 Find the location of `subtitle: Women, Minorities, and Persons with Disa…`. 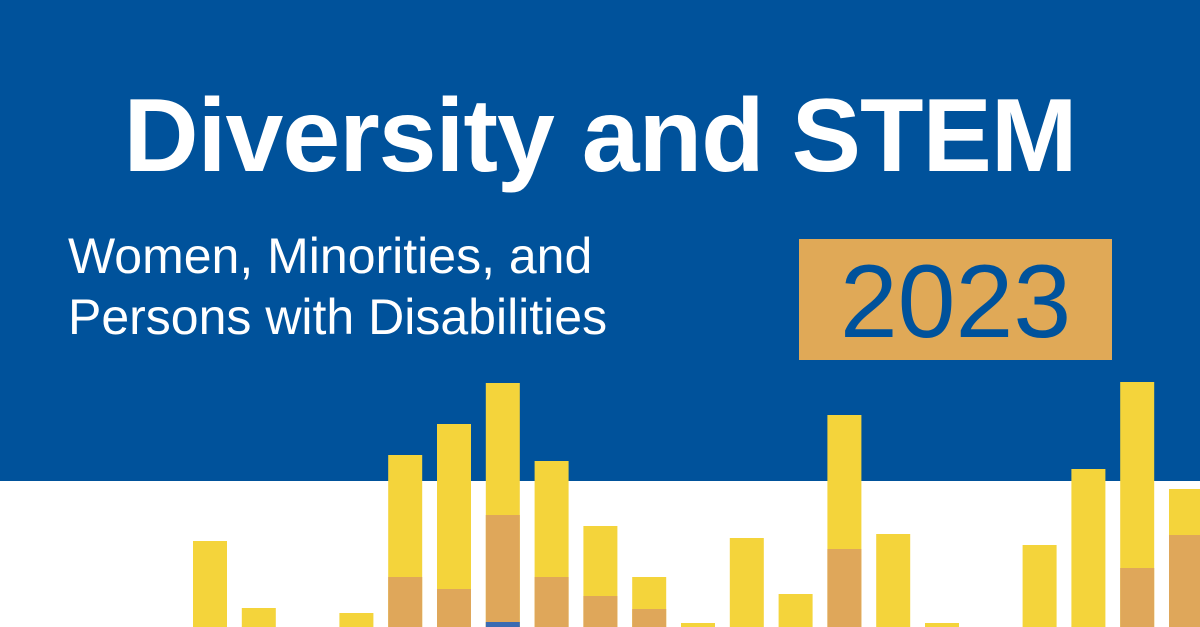

subtitle: Women, Minorities, and Persons with Disa… is located at coordinates (337, 287).